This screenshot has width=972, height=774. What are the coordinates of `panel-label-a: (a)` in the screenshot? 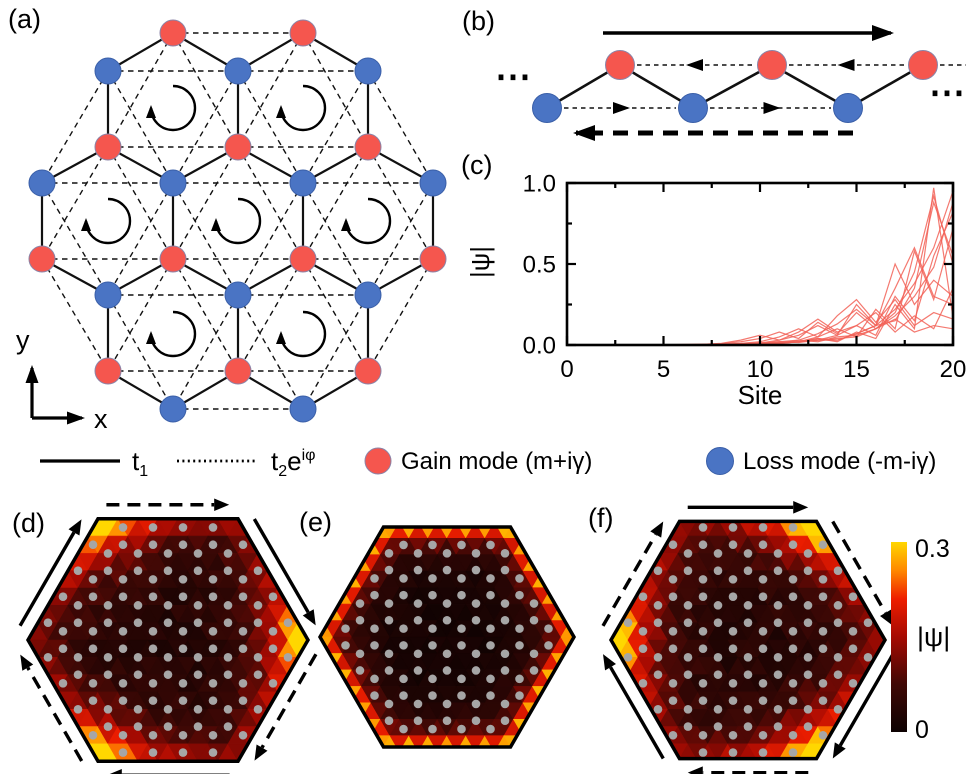 It's located at (24, 19).